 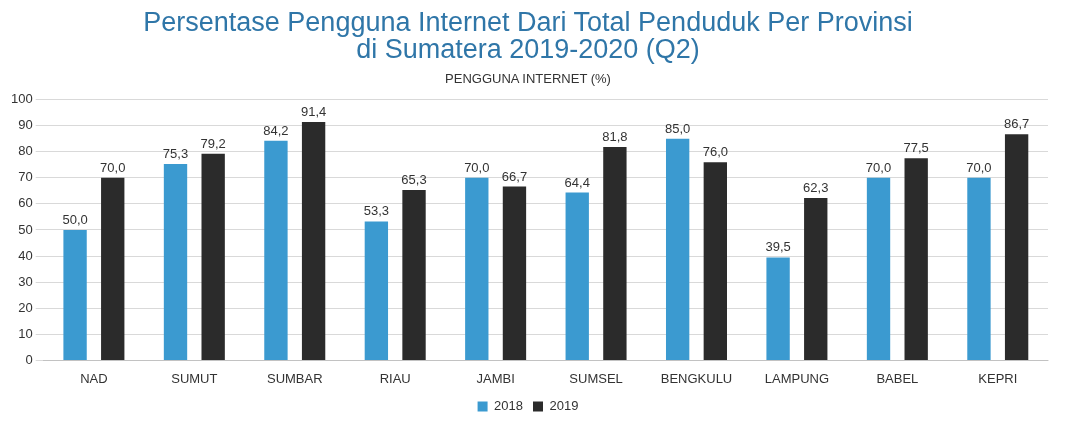 What do you see at coordinates (528, 35) in the screenshot?
I see `chart-title: Persentase Pengguna Internet Dari Total Penduduk Per Provinsi di Sumatera 2019-2020 (Q2)` at bounding box center [528, 35].